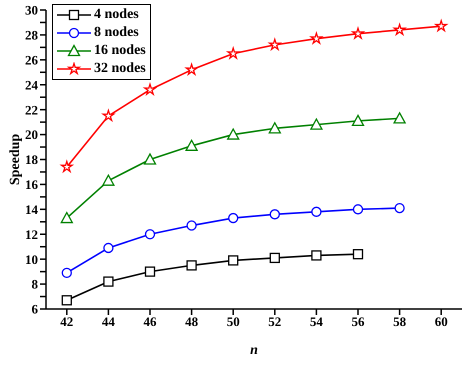  Describe the element at coordinates (120, 69) in the screenshot. I see `legend-label: 32 nodes` at that location.